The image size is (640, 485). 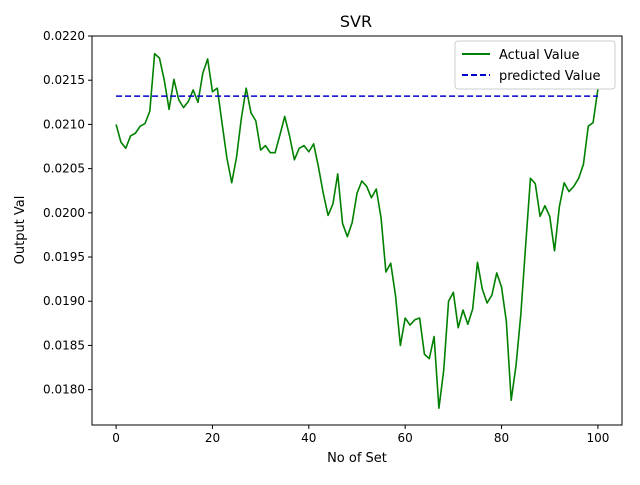 I want to click on chart-title: SVR, so click(x=356, y=21).